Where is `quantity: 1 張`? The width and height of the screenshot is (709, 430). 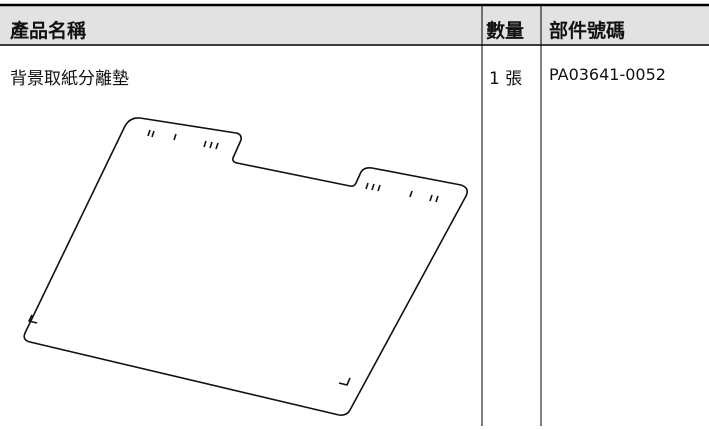 quantity: 1 張 is located at coordinates (506, 79).